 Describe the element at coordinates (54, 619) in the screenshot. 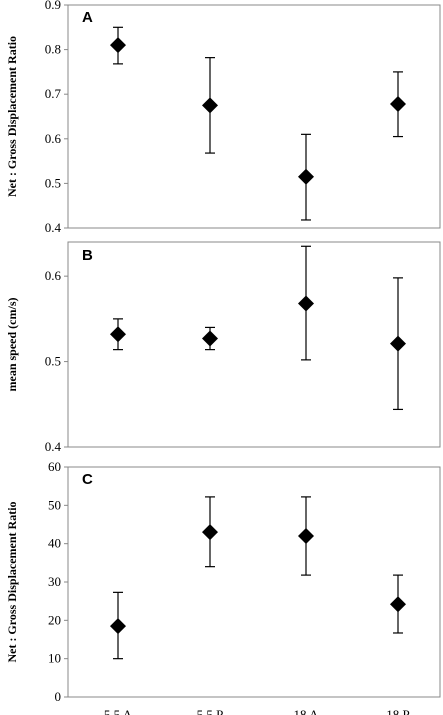

I see `y-tick-label: 20` at that location.